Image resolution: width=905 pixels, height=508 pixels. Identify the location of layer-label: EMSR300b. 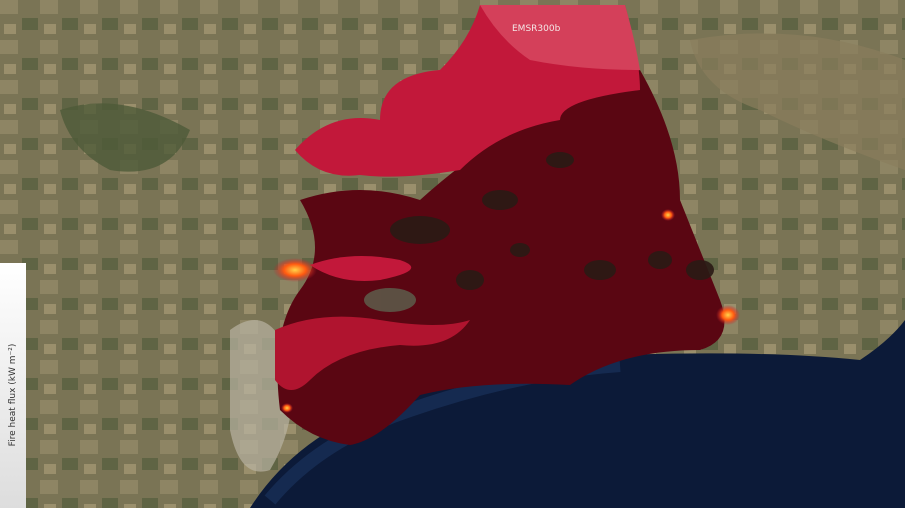
(536, 29).